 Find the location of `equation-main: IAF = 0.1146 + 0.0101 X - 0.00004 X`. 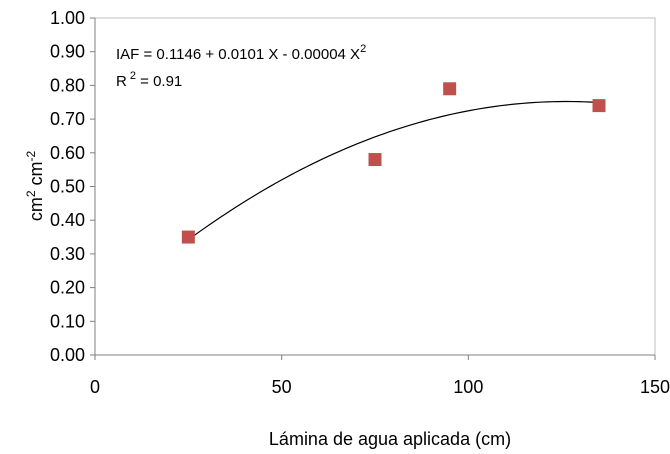

equation-main: IAF = 0.1146 + 0.0101 X - 0.00004 X is located at coordinates (238, 54).